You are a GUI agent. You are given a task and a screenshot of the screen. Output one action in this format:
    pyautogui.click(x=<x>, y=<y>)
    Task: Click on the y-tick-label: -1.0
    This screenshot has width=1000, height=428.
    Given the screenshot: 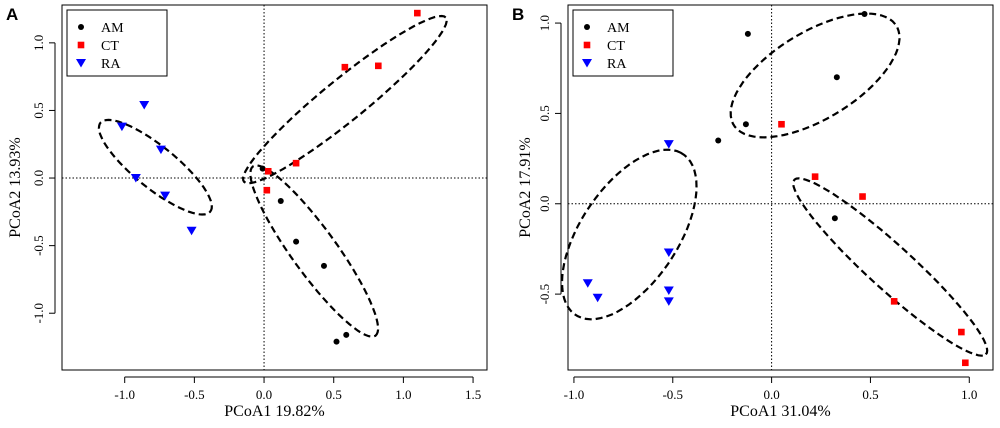 What is the action you would take?
    pyautogui.click(x=38, y=313)
    